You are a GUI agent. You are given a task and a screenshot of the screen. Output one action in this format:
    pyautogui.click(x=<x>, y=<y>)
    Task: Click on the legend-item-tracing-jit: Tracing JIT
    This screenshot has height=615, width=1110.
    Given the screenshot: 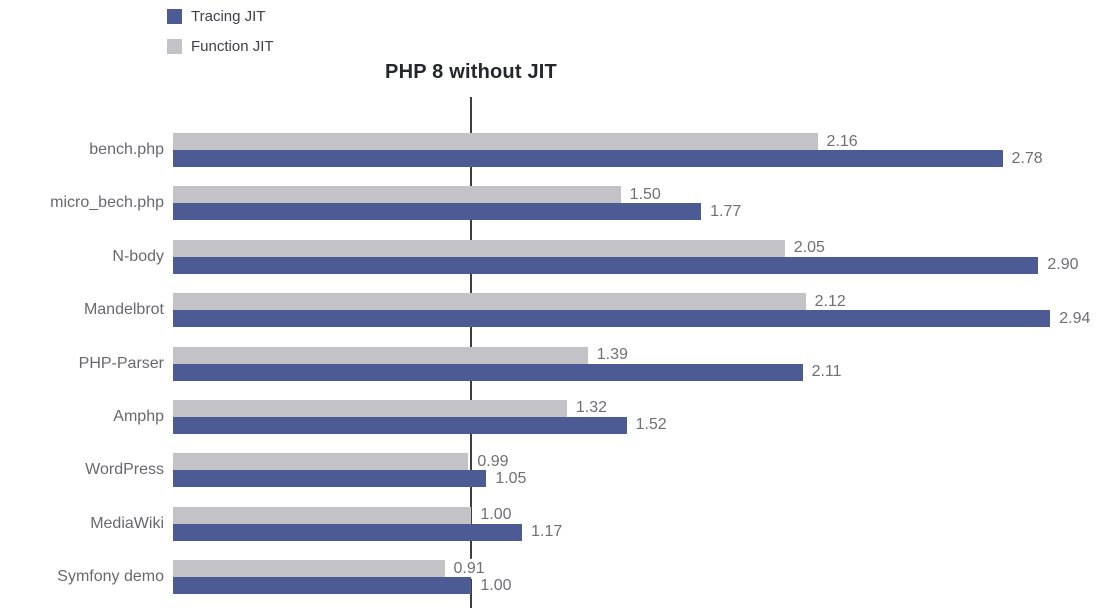 What is the action you would take?
    pyautogui.click(x=220, y=16)
    